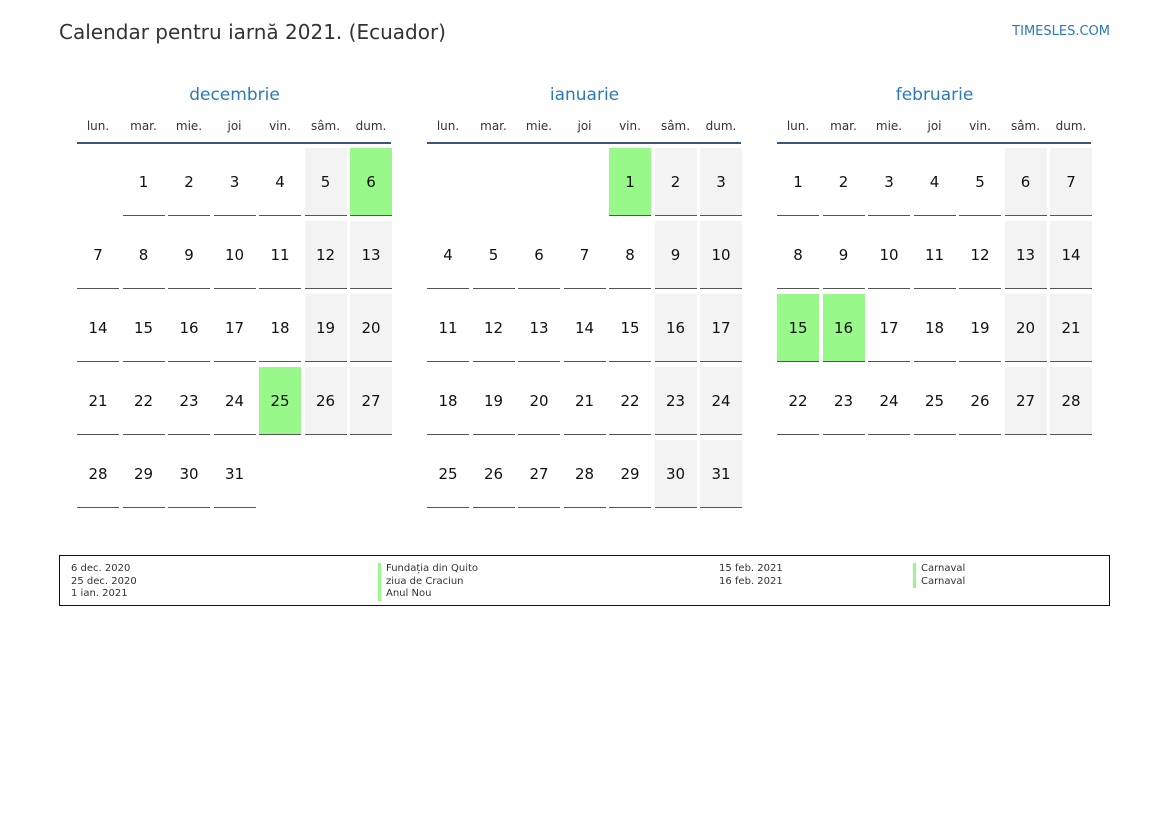  I want to click on month-title: decembrie, so click(234, 95).